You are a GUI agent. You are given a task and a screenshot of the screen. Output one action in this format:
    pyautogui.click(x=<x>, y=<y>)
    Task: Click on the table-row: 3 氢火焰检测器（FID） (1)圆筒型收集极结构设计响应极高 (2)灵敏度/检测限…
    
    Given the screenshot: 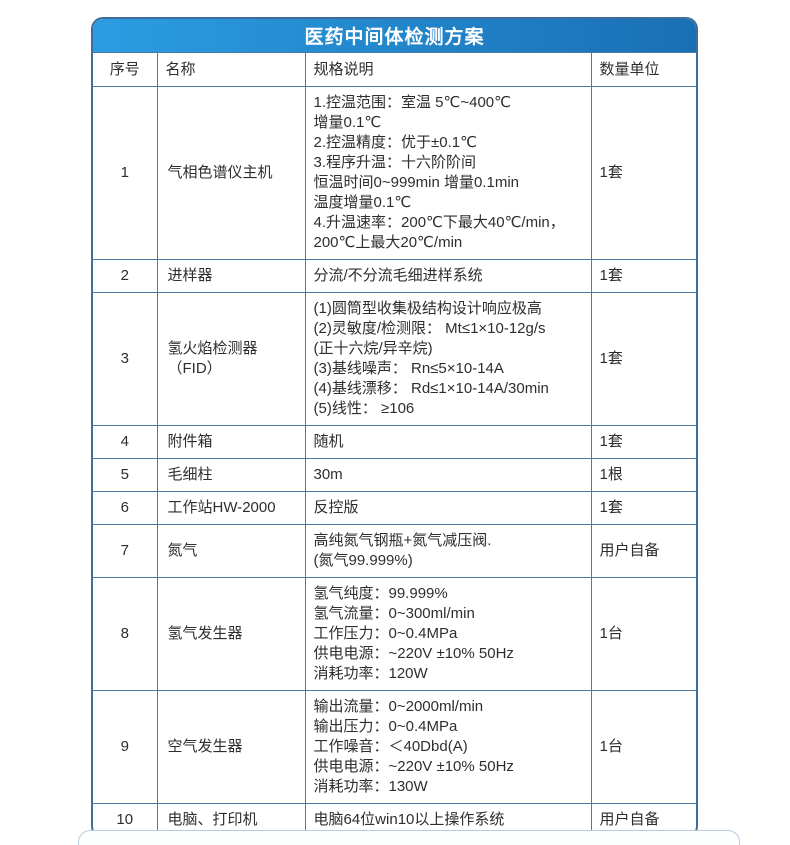 What is the action you would take?
    pyautogui.click(x=394, y=359)
    